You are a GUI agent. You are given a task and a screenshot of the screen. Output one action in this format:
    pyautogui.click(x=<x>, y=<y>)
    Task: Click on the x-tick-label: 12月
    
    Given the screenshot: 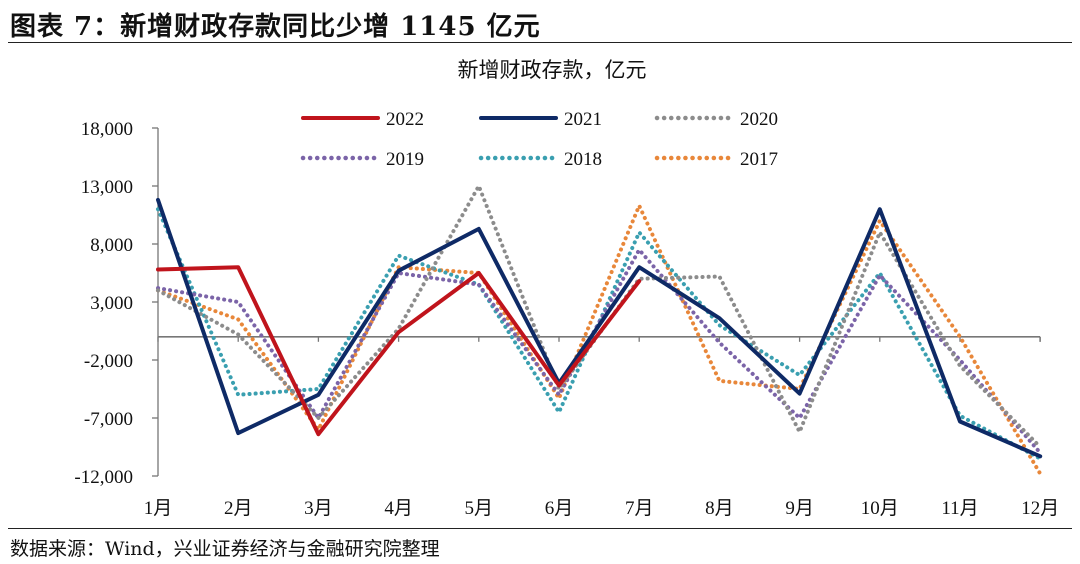 What is the action you would take?
    pyautogui.click(x=1040, y=508)
    